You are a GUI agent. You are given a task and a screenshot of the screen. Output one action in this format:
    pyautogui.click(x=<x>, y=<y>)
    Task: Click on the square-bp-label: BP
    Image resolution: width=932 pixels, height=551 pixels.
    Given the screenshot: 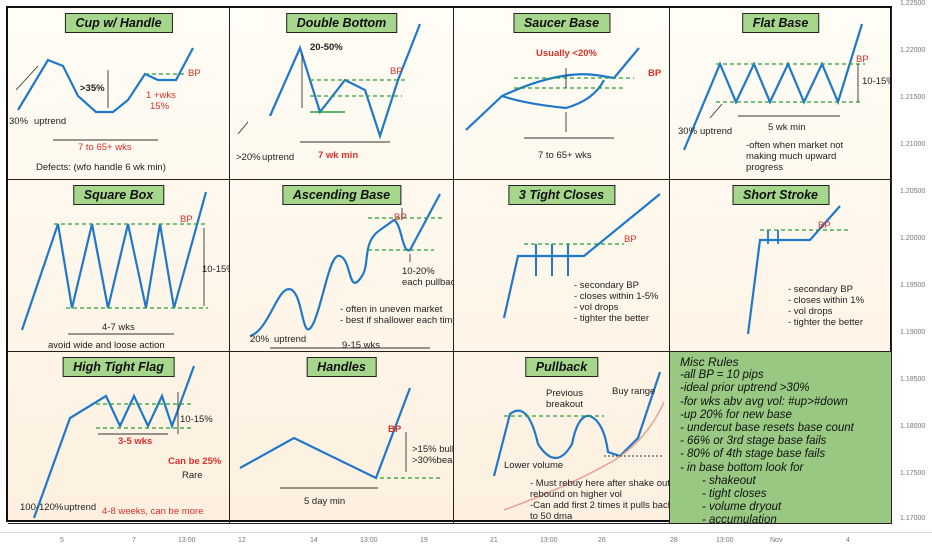 What is the action you would take?
    pyautogui.click(x=186, y=219)
    